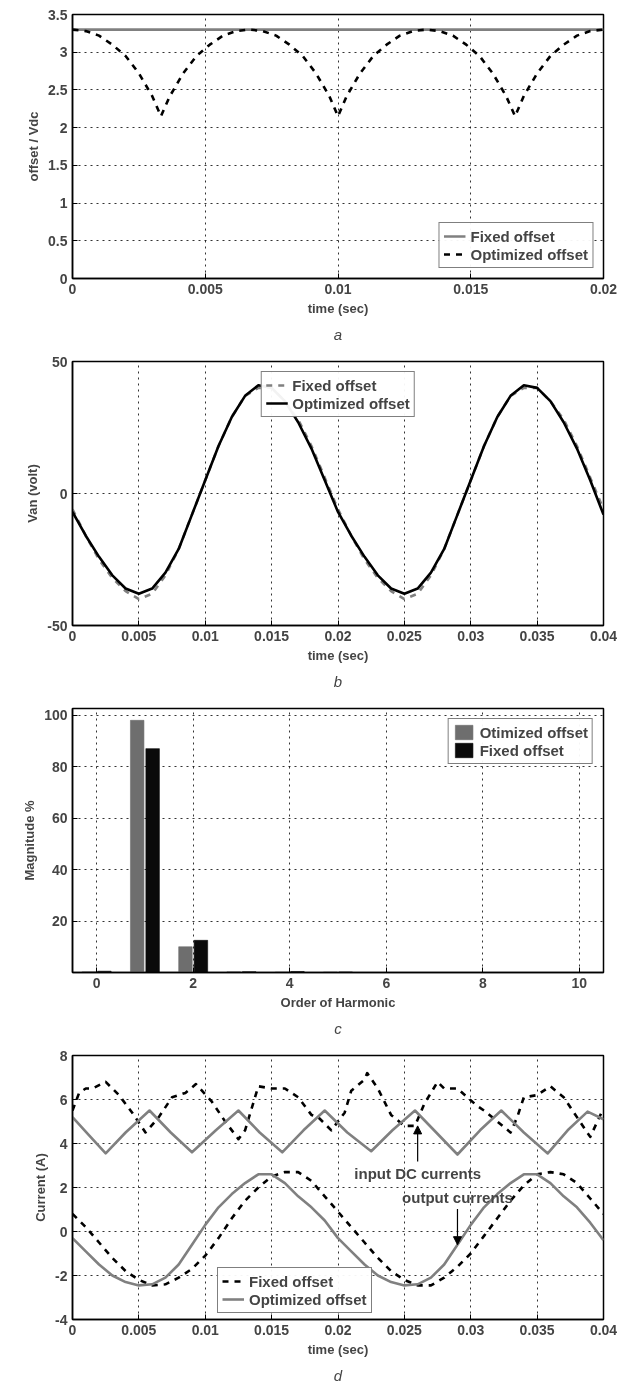  Describe the element at coordinates (96, 982) in the screenshot. I see `x-tick-label: 0` at that location.